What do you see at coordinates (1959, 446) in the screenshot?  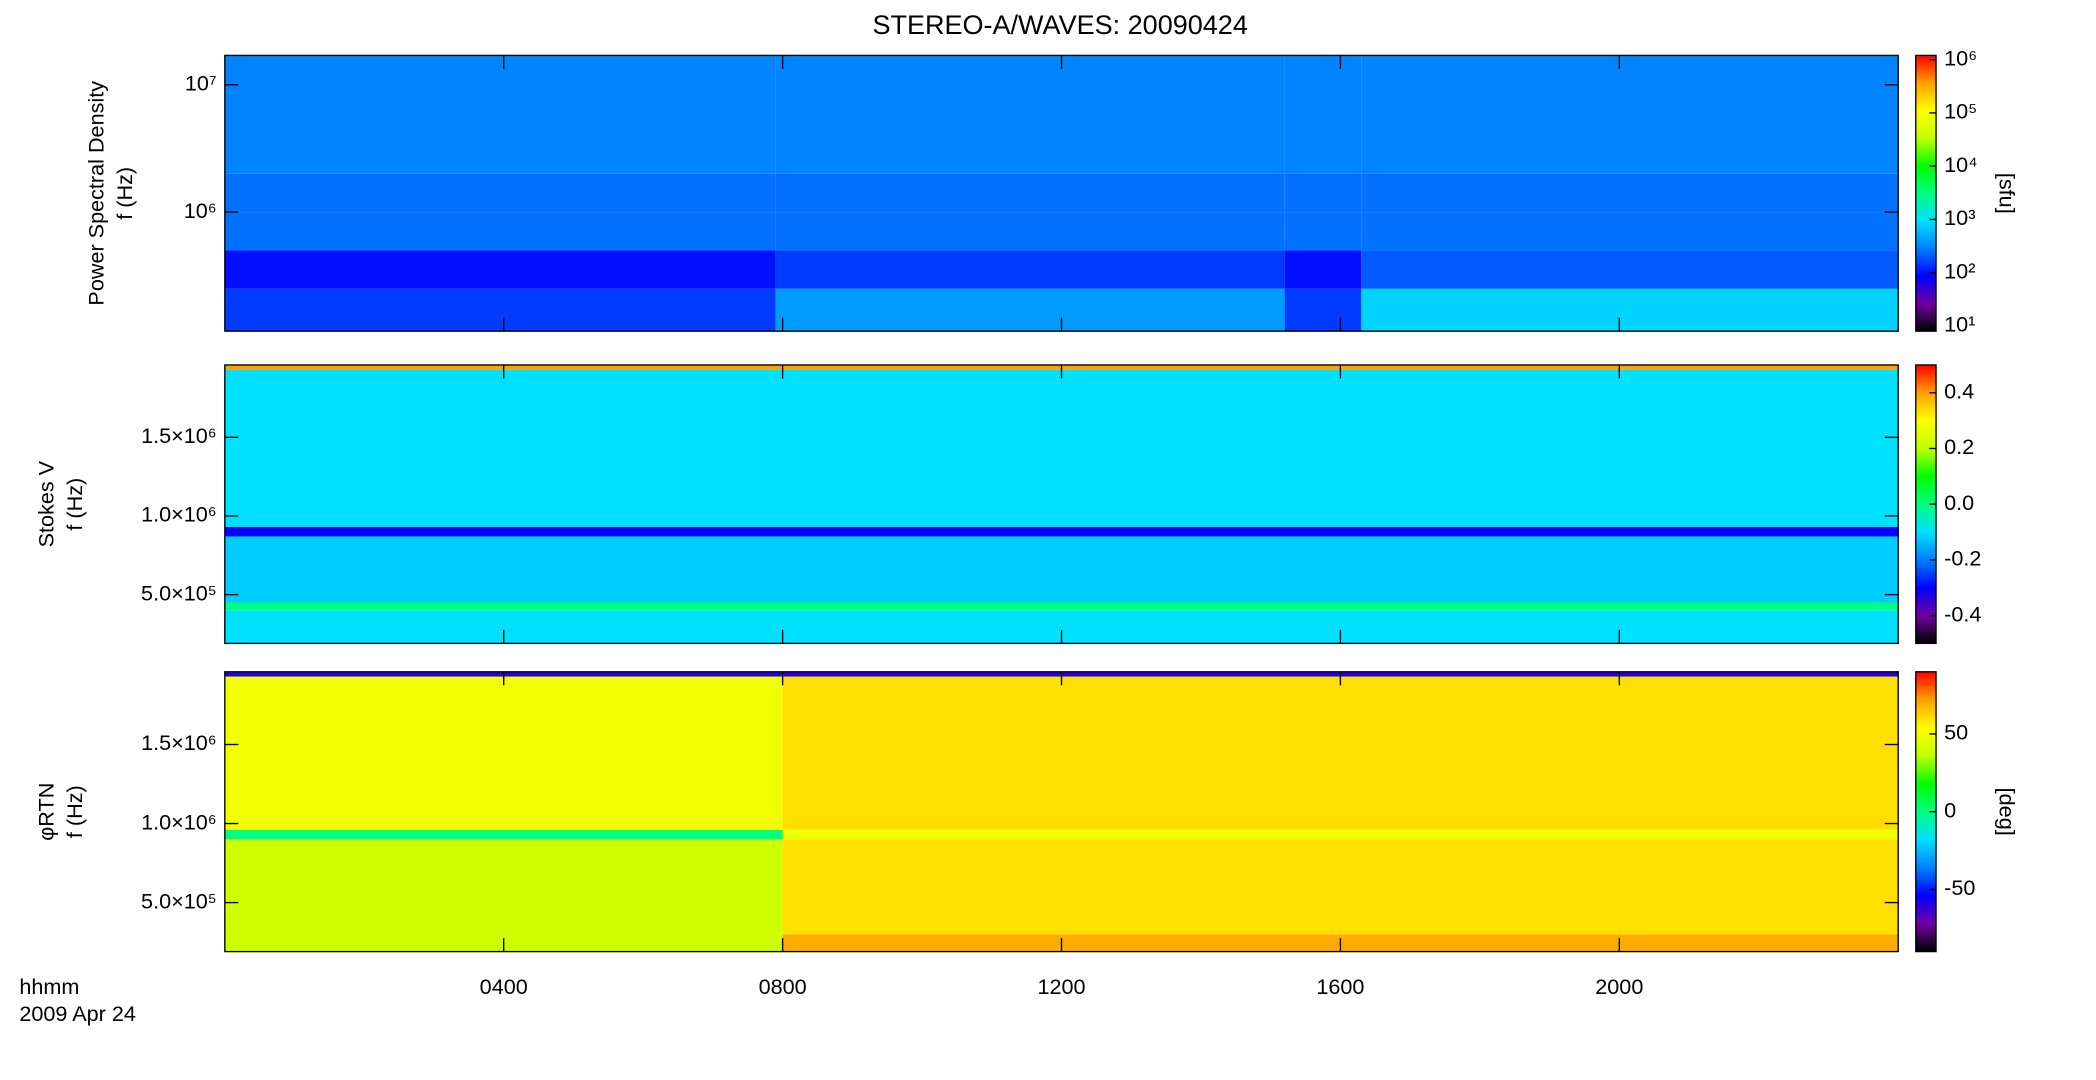 I see `colorbar-tick-label: 0.2` at bounding box center [1959, 446].